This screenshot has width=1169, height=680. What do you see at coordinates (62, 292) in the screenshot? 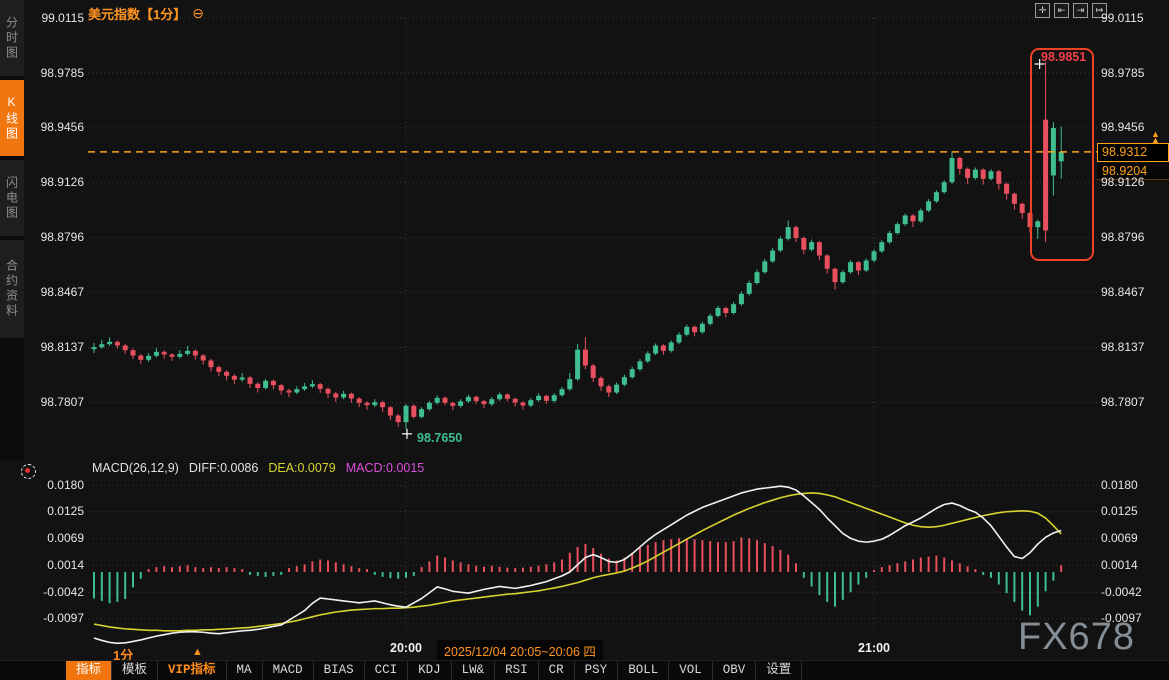
I see `price-axis-left-label: 98.8467` at bounding box center [62, 292].